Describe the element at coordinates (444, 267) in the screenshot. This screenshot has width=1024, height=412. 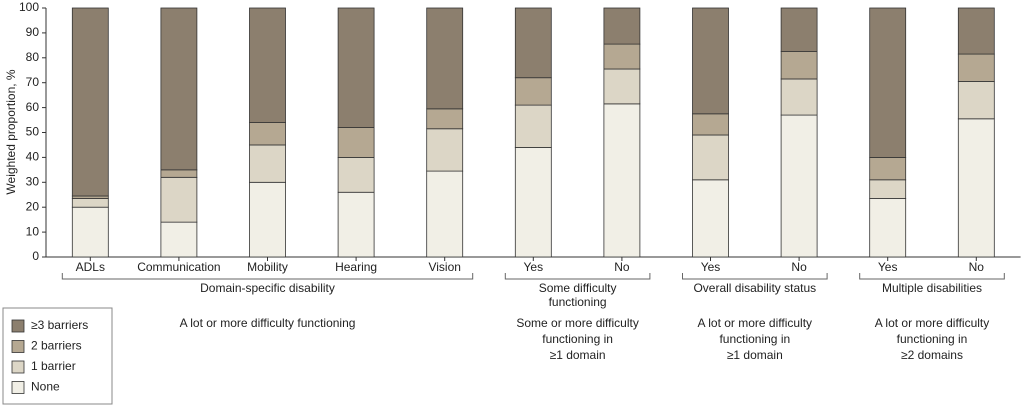
I see `x-tick-label: Vision` at that location.